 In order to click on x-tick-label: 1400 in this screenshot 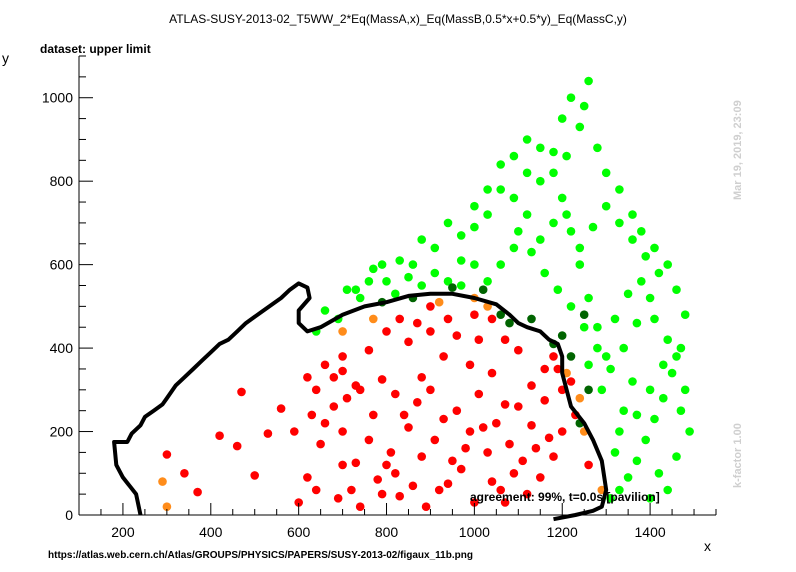, I will do `click(650, 532)`.